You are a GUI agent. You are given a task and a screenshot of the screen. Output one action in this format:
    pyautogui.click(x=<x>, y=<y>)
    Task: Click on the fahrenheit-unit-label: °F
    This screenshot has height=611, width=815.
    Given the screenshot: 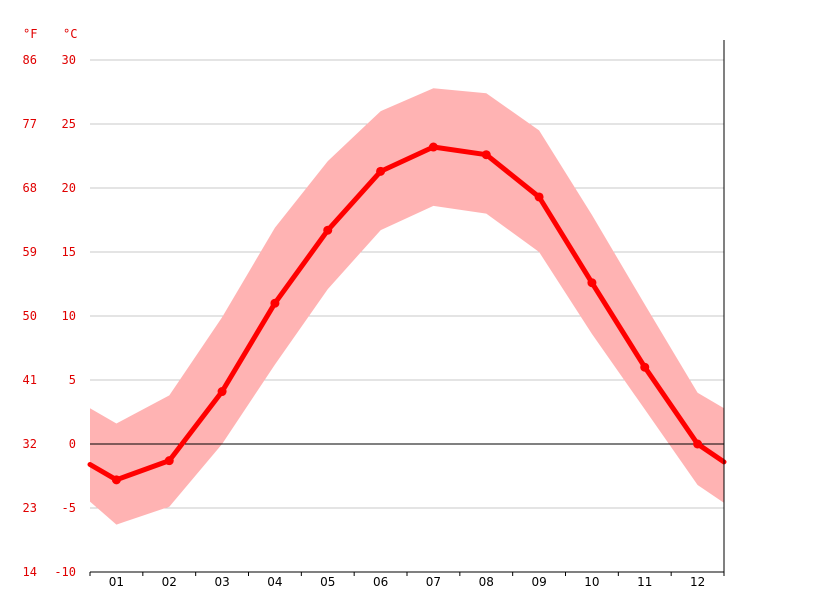 What is the action you would take?
    pyautogui.click(x=30, y=34)
    